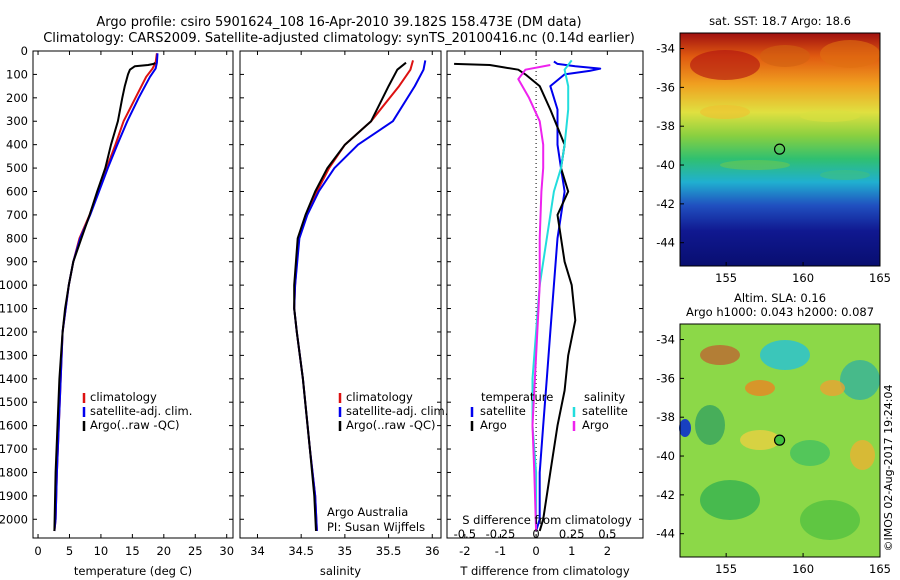 Image resolution: width=900 pixels, height=580 pixels. What do you see at coordinates (17, 145) in the screenshot?
I see `y-tick-label: 400` at bounding box center [17, 145].